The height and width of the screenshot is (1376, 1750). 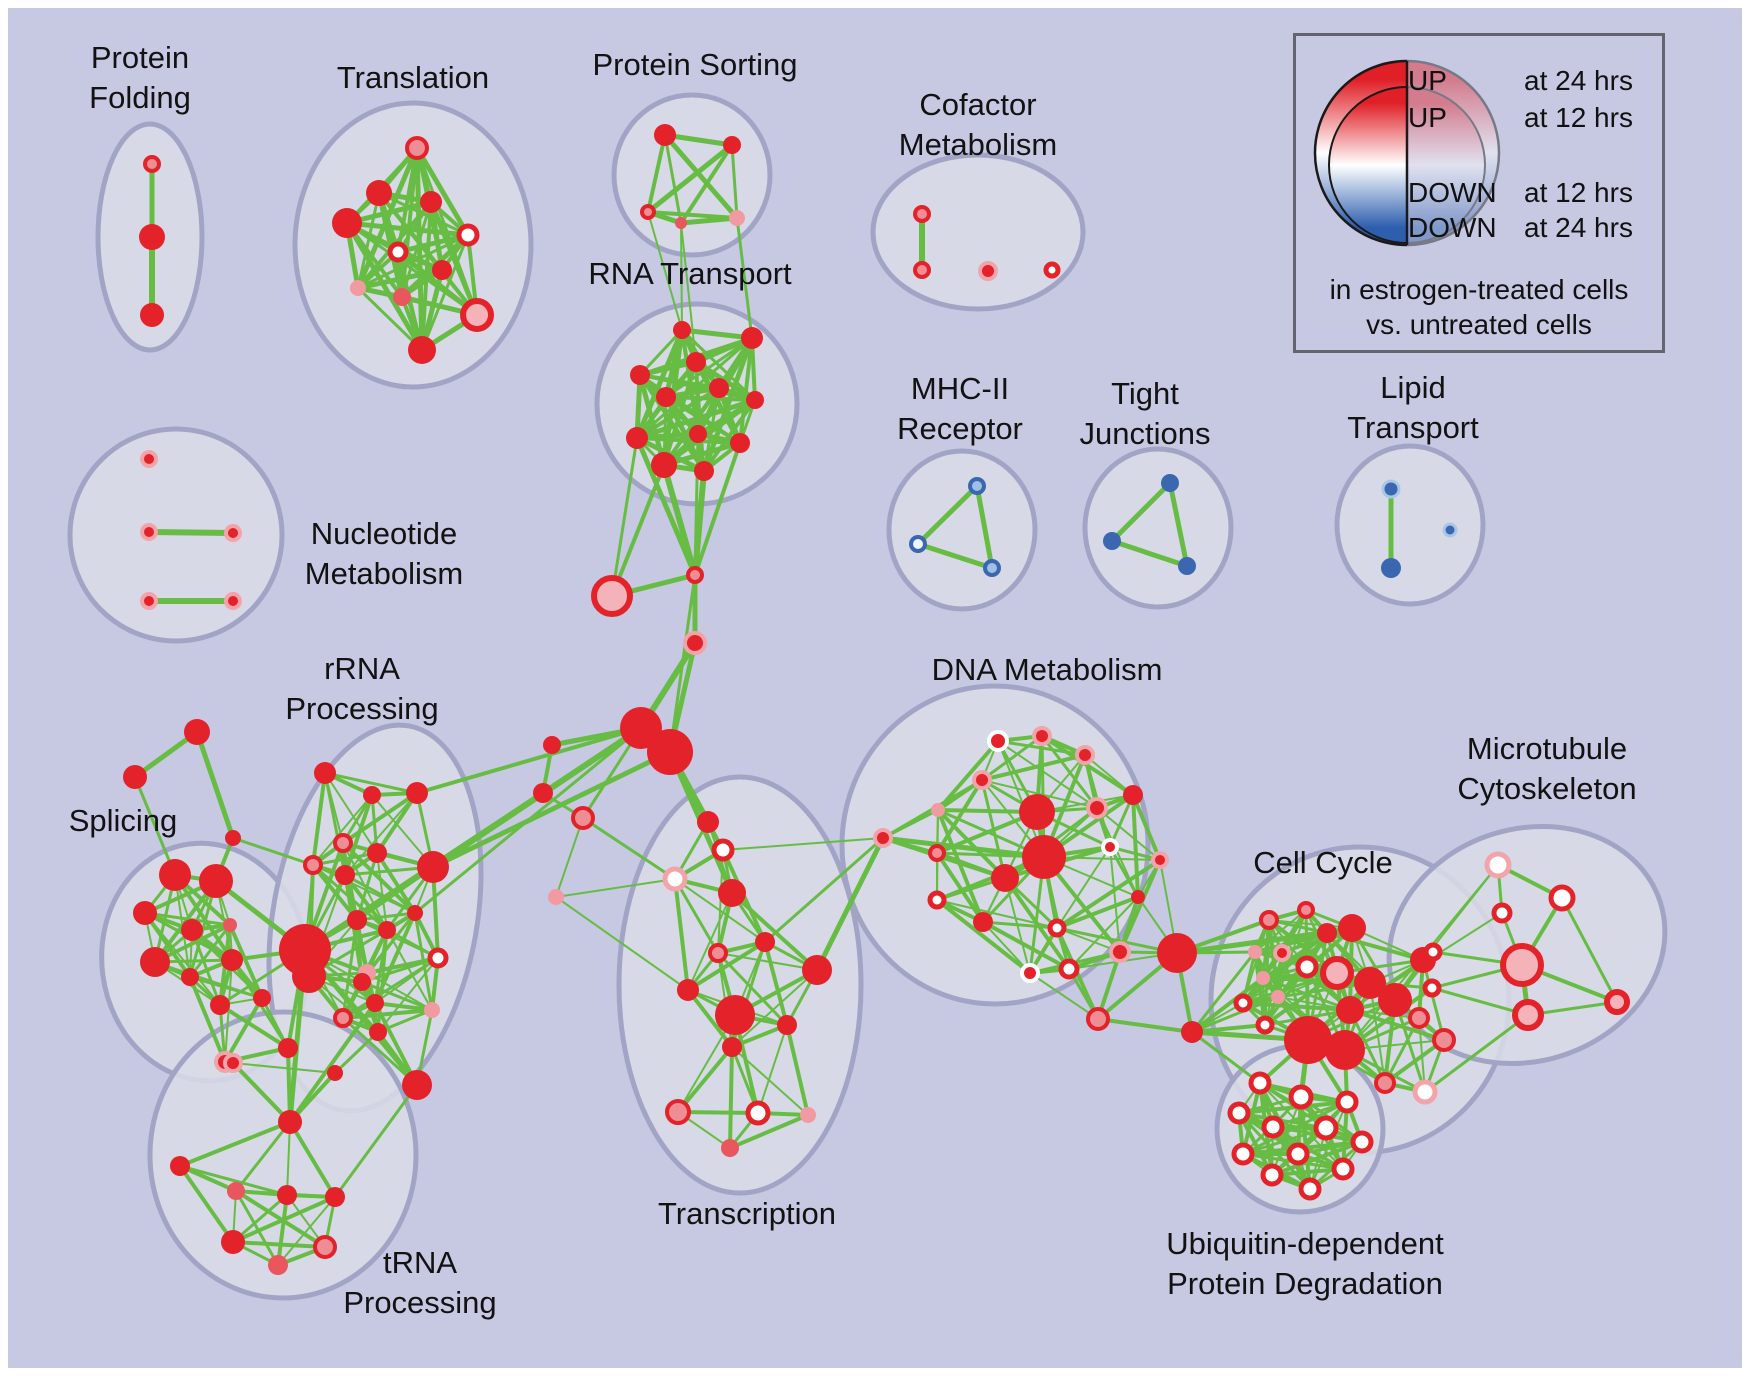 I want to click on cluster-ellipse-cofactor-metabolism, so click(x=978, y=232).